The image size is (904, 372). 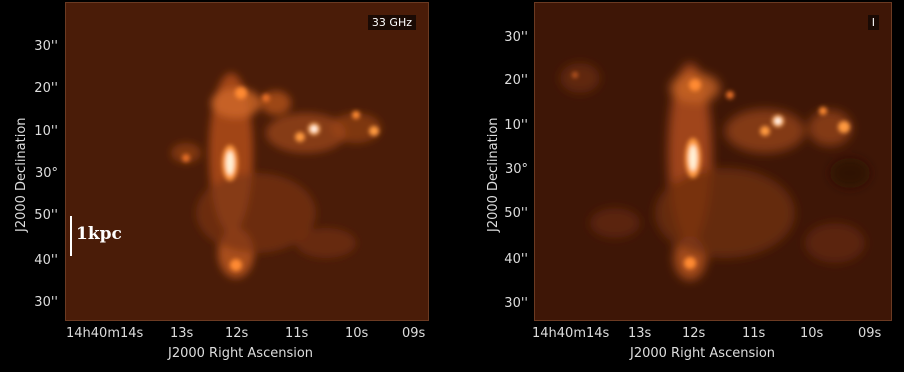 What do you see at coordinates (873, 22) in the screenshot?
I see `band-label: I` at bounding box center [873, 22].